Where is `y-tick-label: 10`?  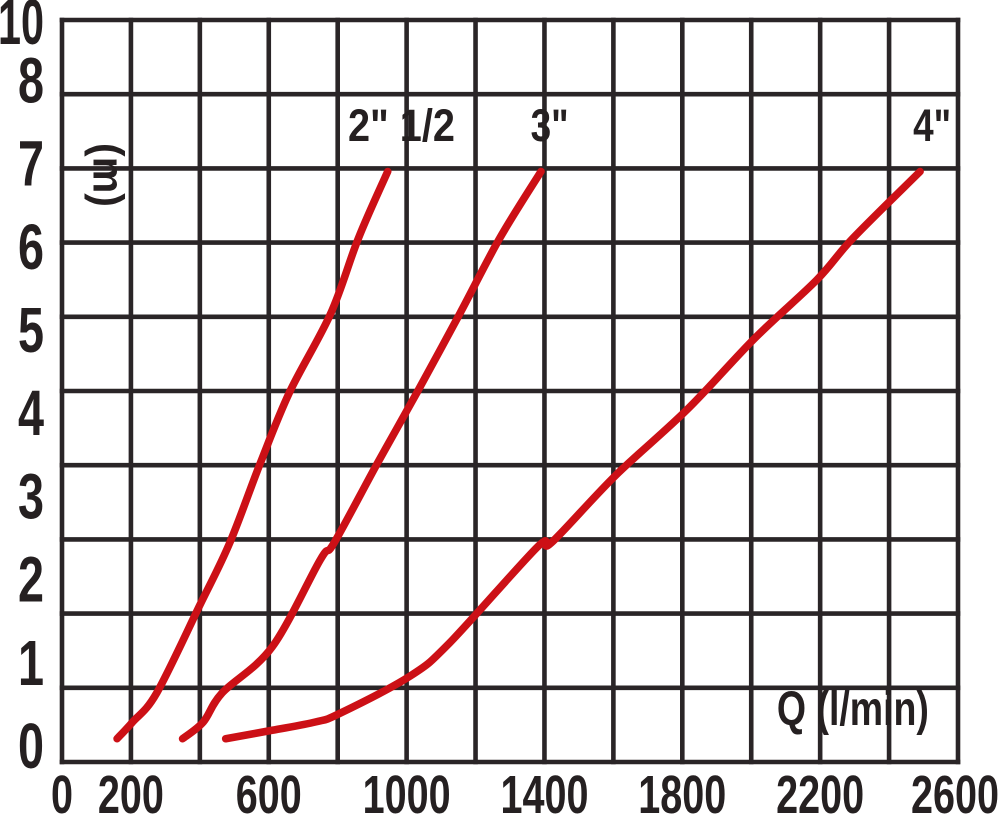
y-tick-label: 10 is located at coordinates (22, 29).